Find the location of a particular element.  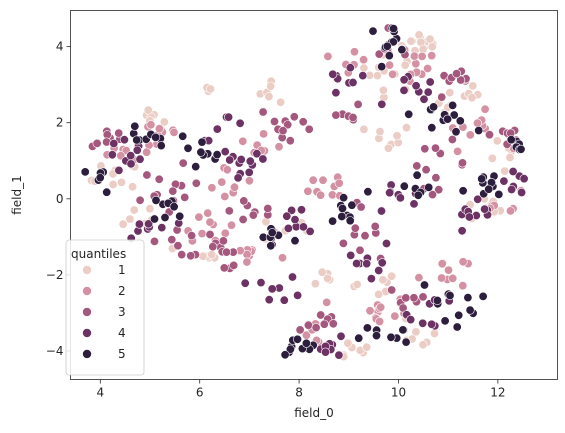

legend-label-4: 4 is located at coordinates (122, 333).